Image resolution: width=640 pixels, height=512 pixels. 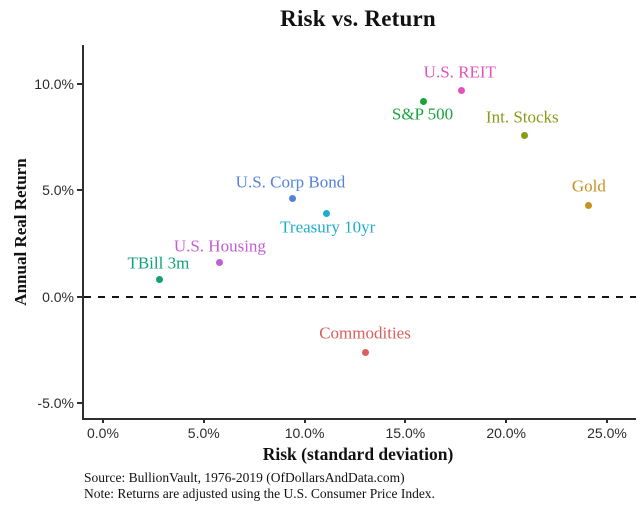 I want to click on chart-title: Risk vs. Return, so click(x=358, y=18).